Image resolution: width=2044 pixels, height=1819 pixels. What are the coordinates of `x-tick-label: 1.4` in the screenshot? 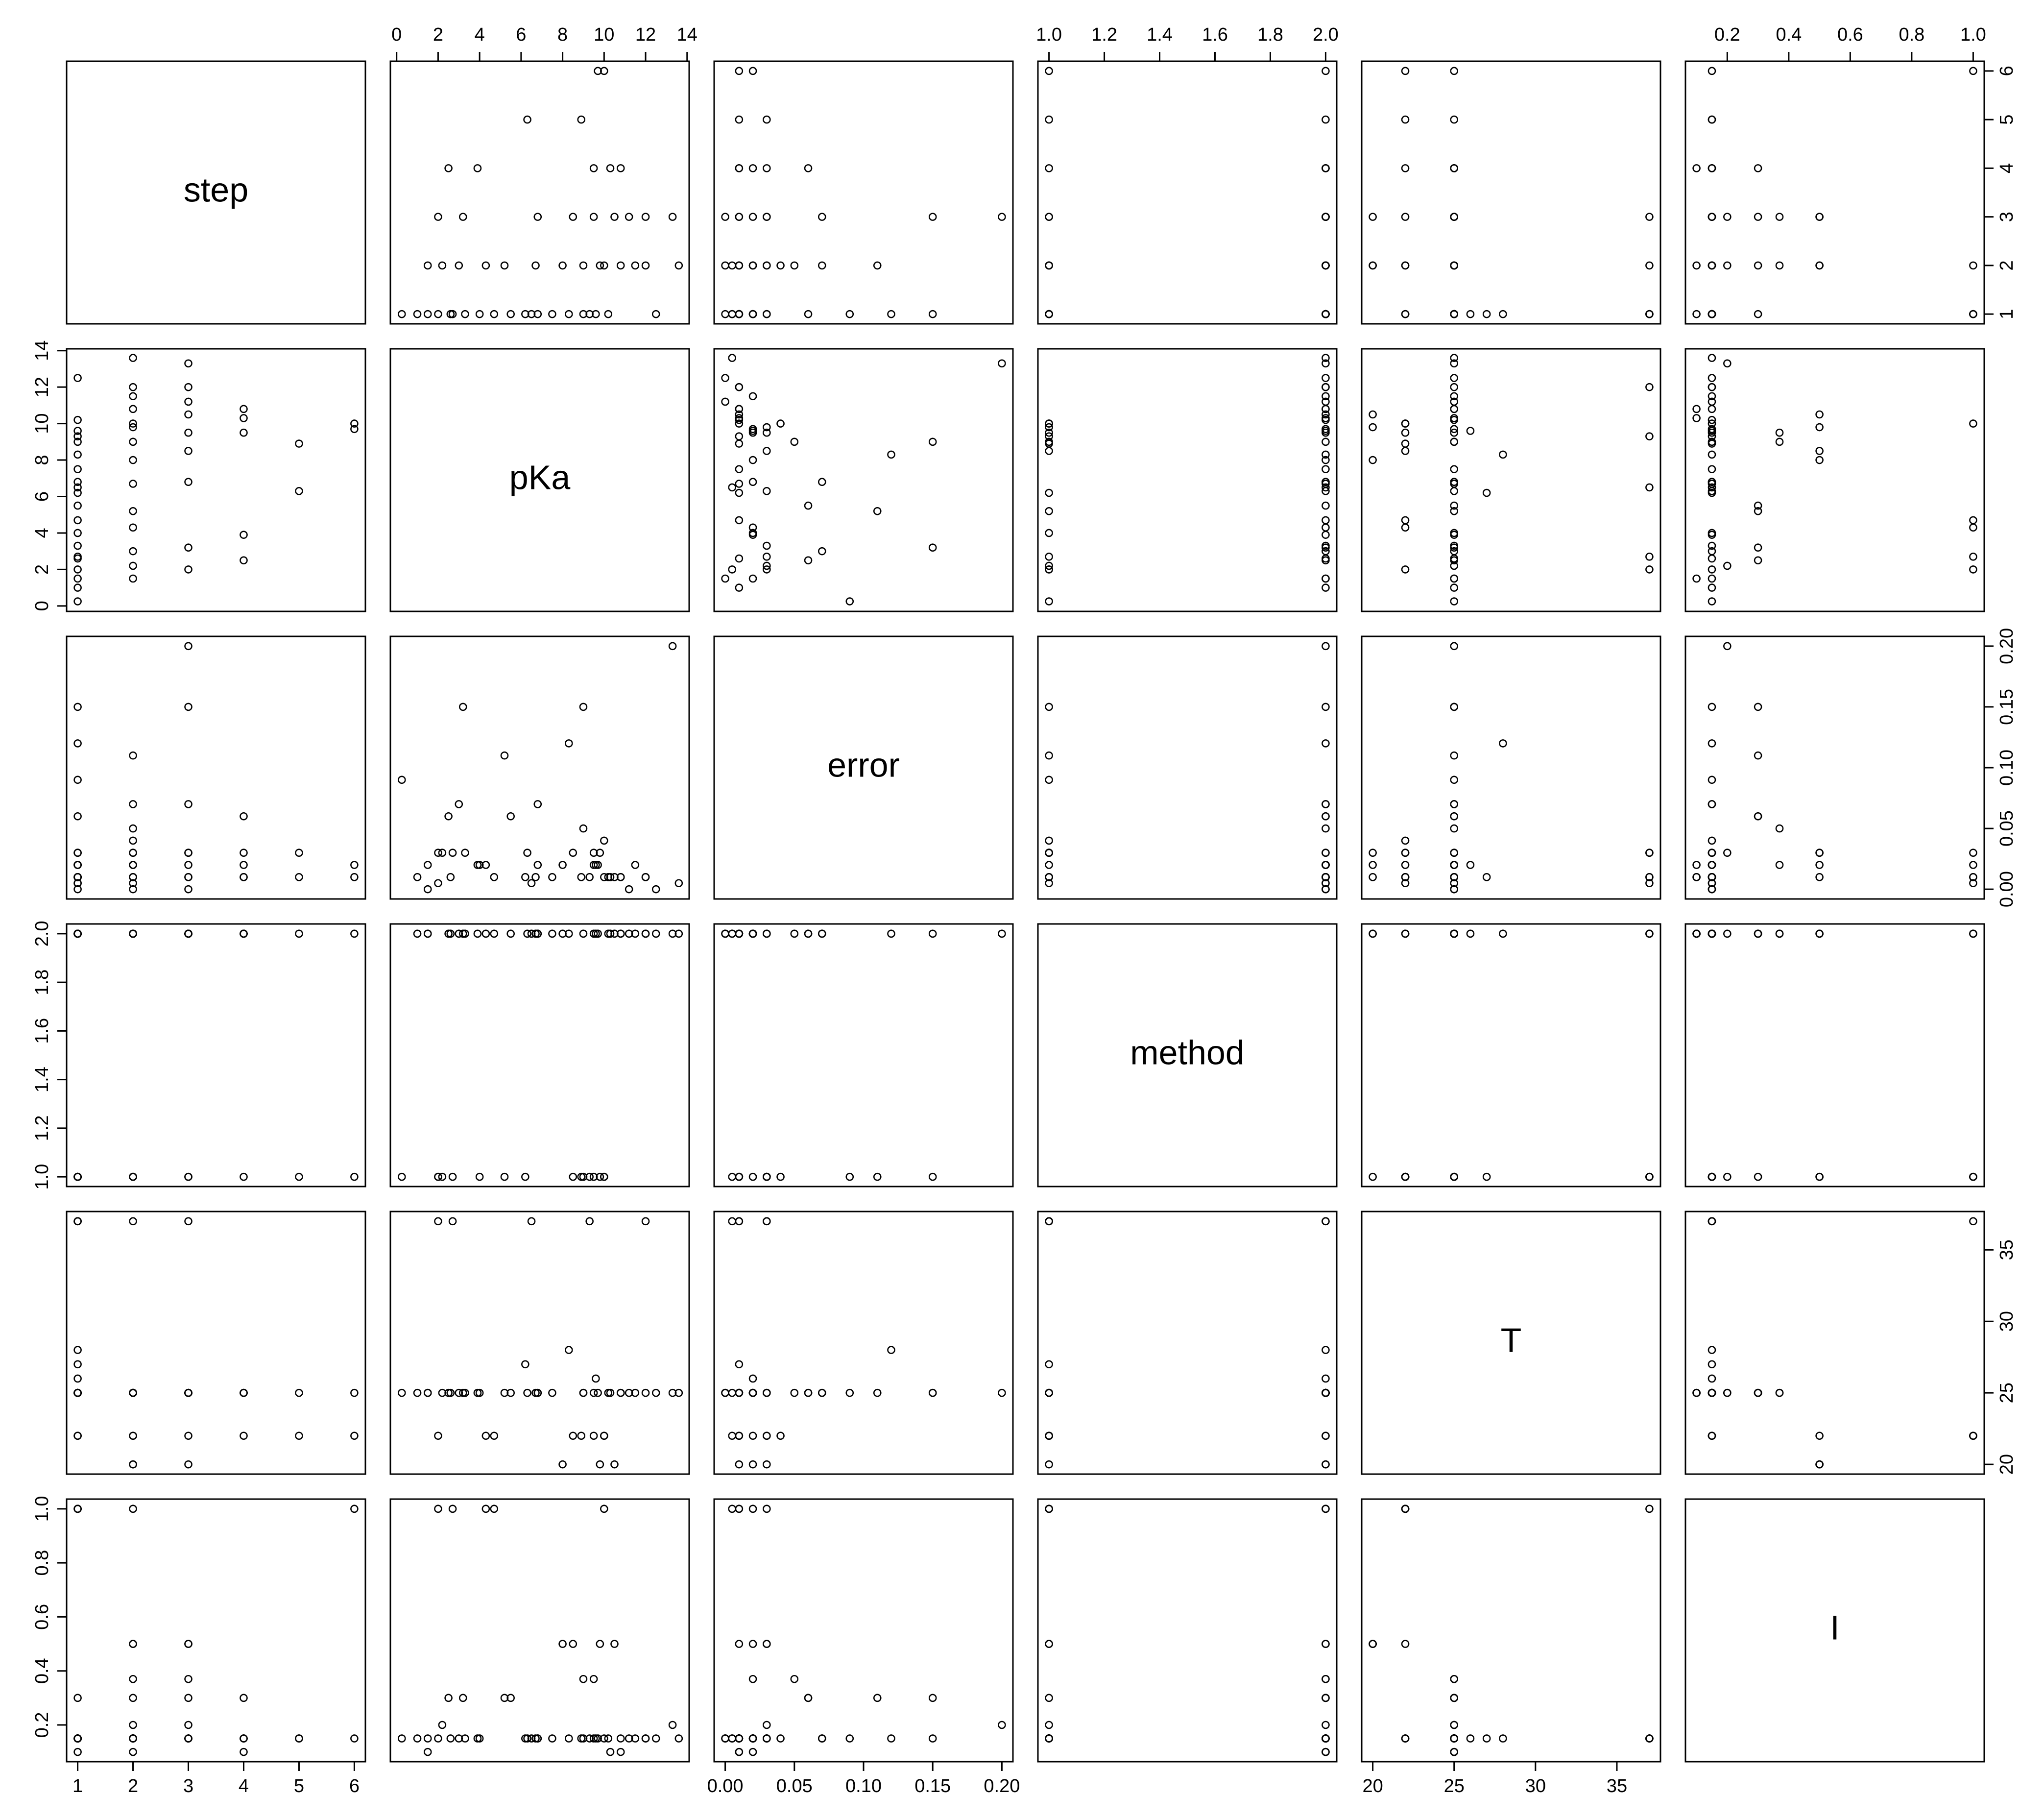 It's located at (1160, 34).